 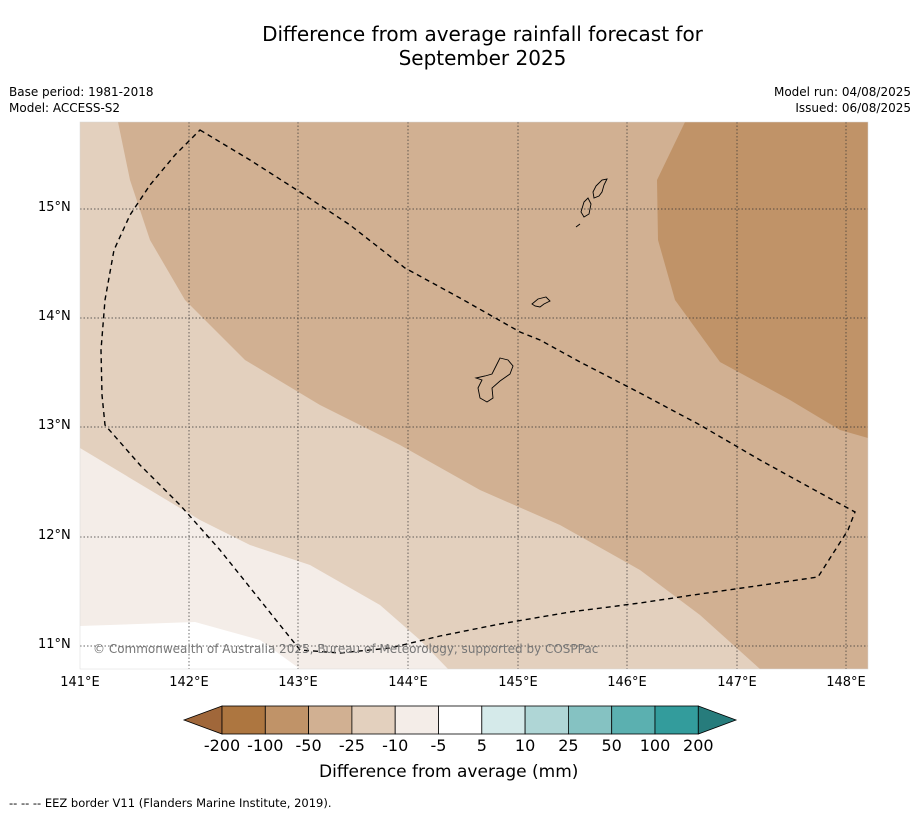 I want to click on lon-tick-144e: 144°E, so click(x=408, y=682).